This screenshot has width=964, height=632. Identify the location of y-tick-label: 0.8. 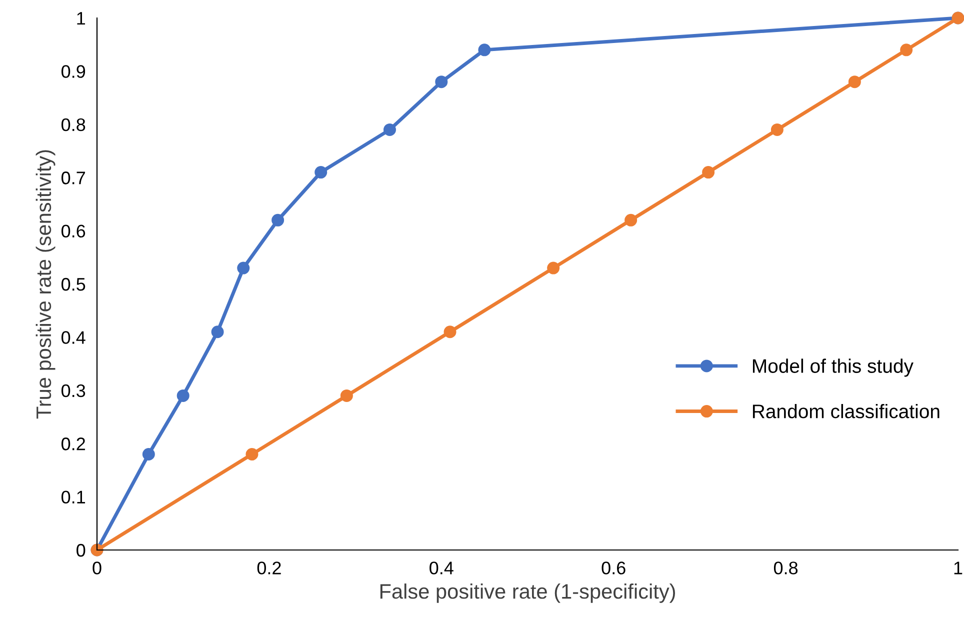
(73, 125).